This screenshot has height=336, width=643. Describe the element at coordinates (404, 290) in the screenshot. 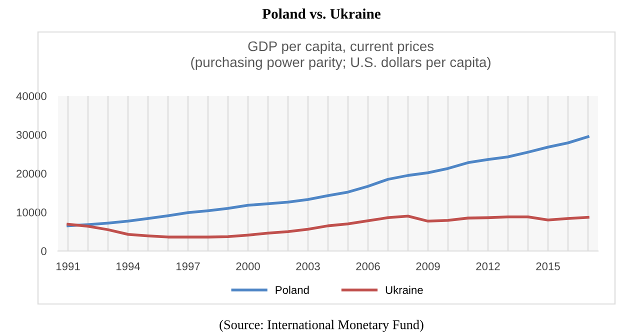

I see `legend-label: Ukraine` at that location.